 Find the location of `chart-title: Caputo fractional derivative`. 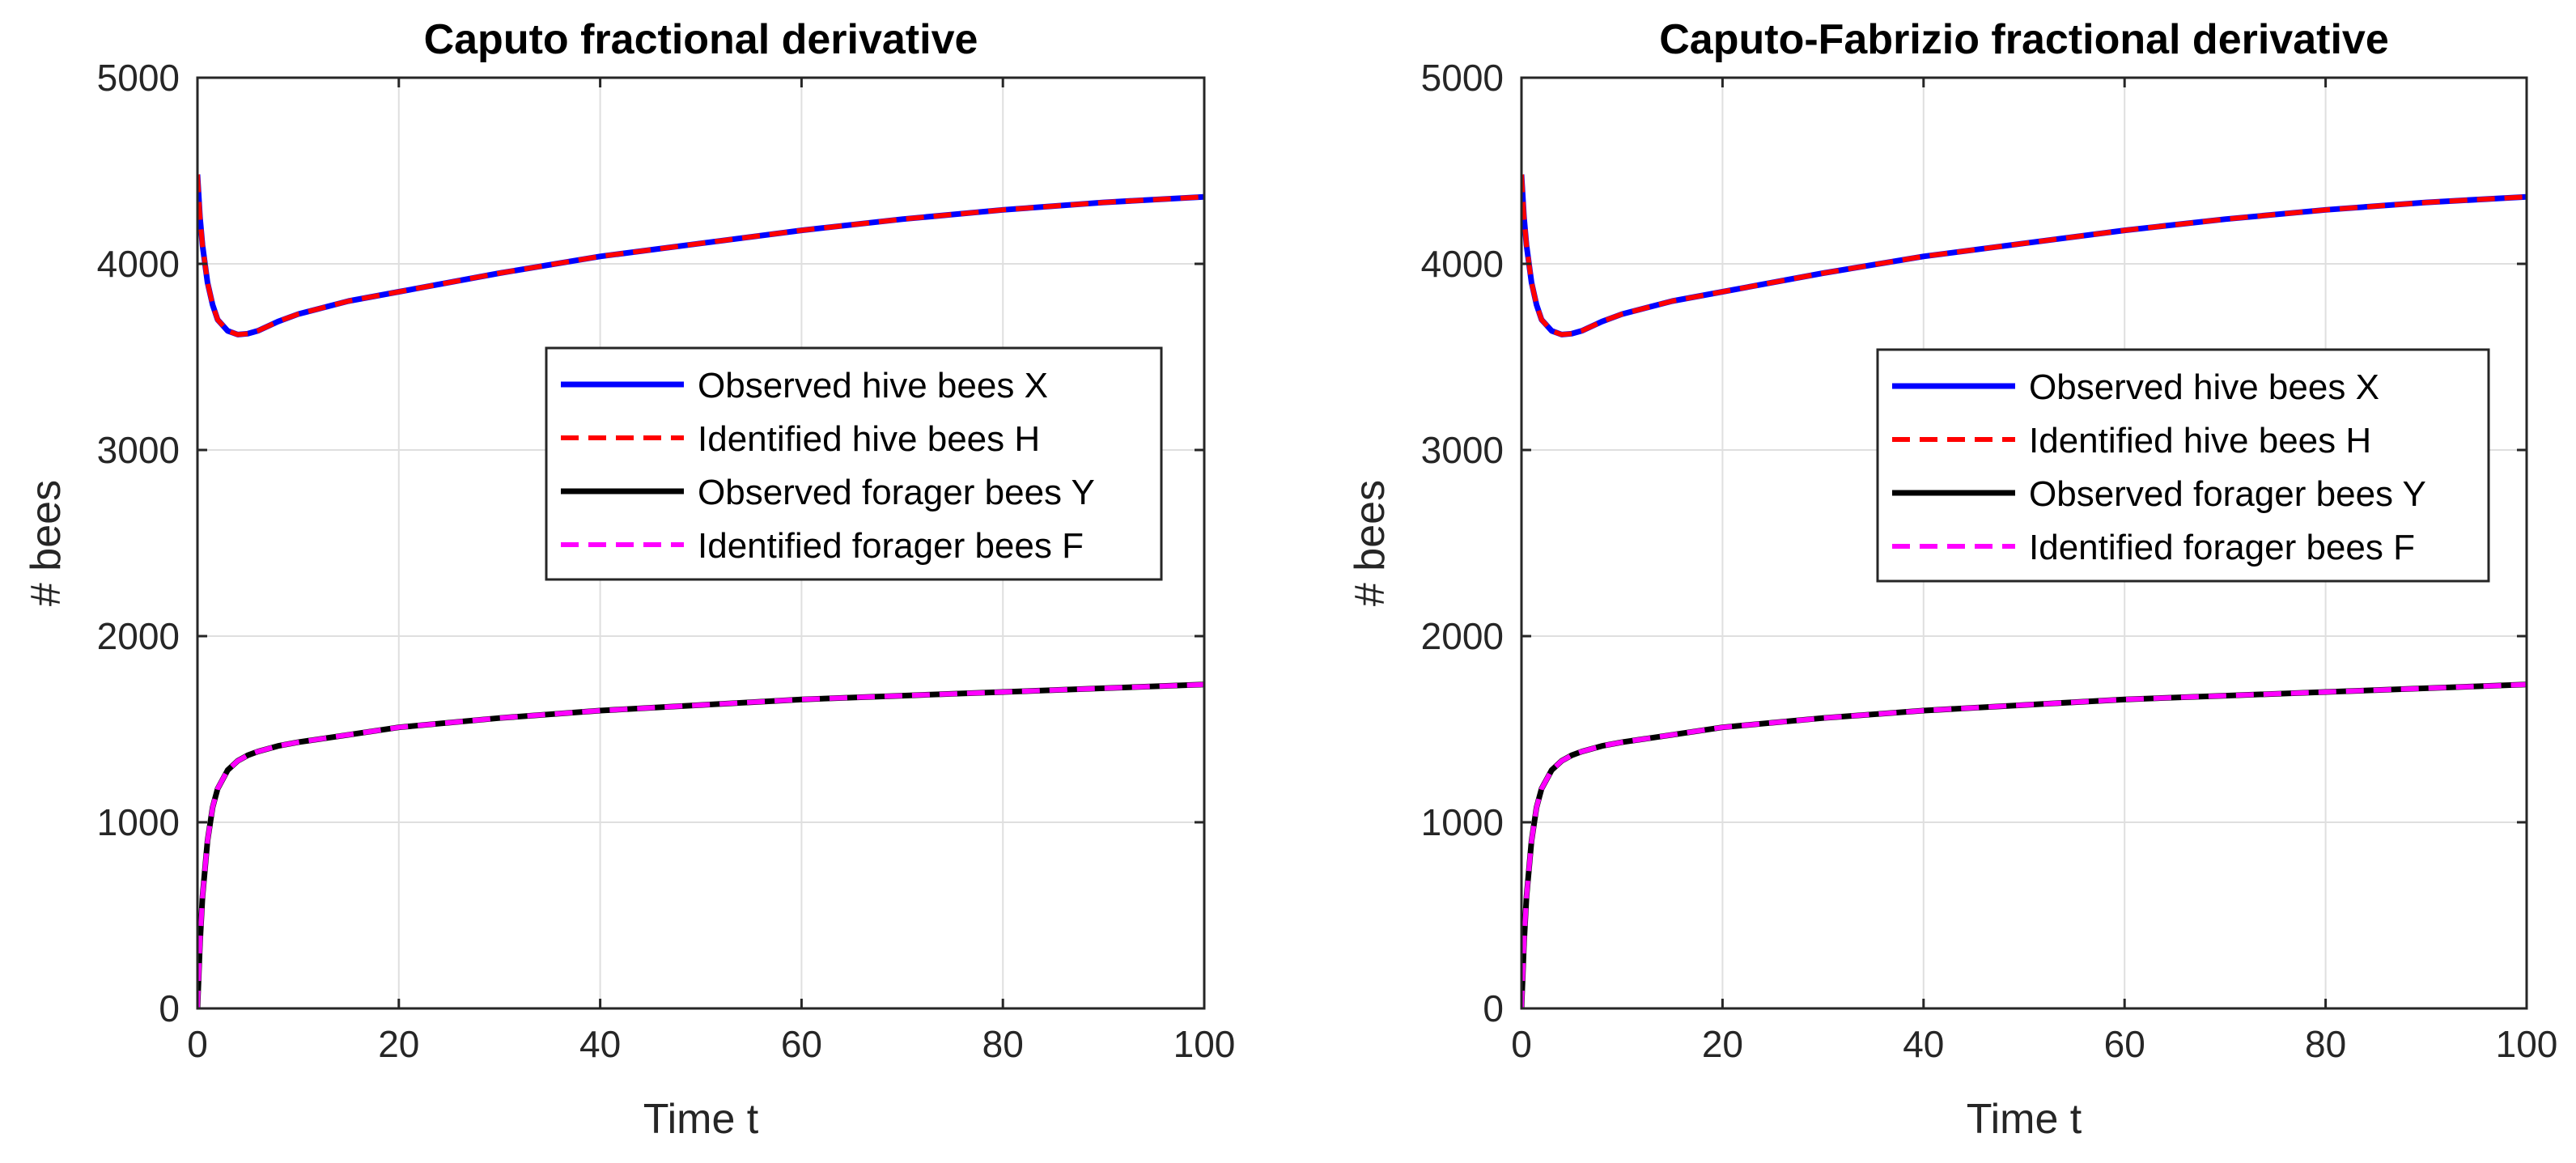

chart-title: Caputo fractional derivative is located at coordinates (701, 39).